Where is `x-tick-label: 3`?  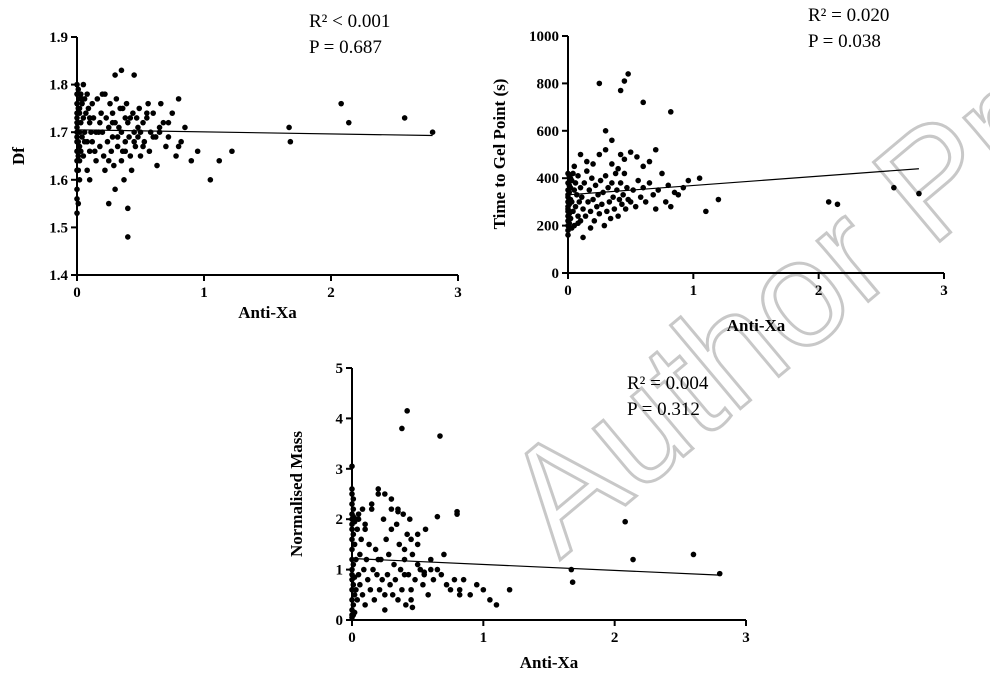
x-tick-label: 3 is located at coordinates (944, 291).